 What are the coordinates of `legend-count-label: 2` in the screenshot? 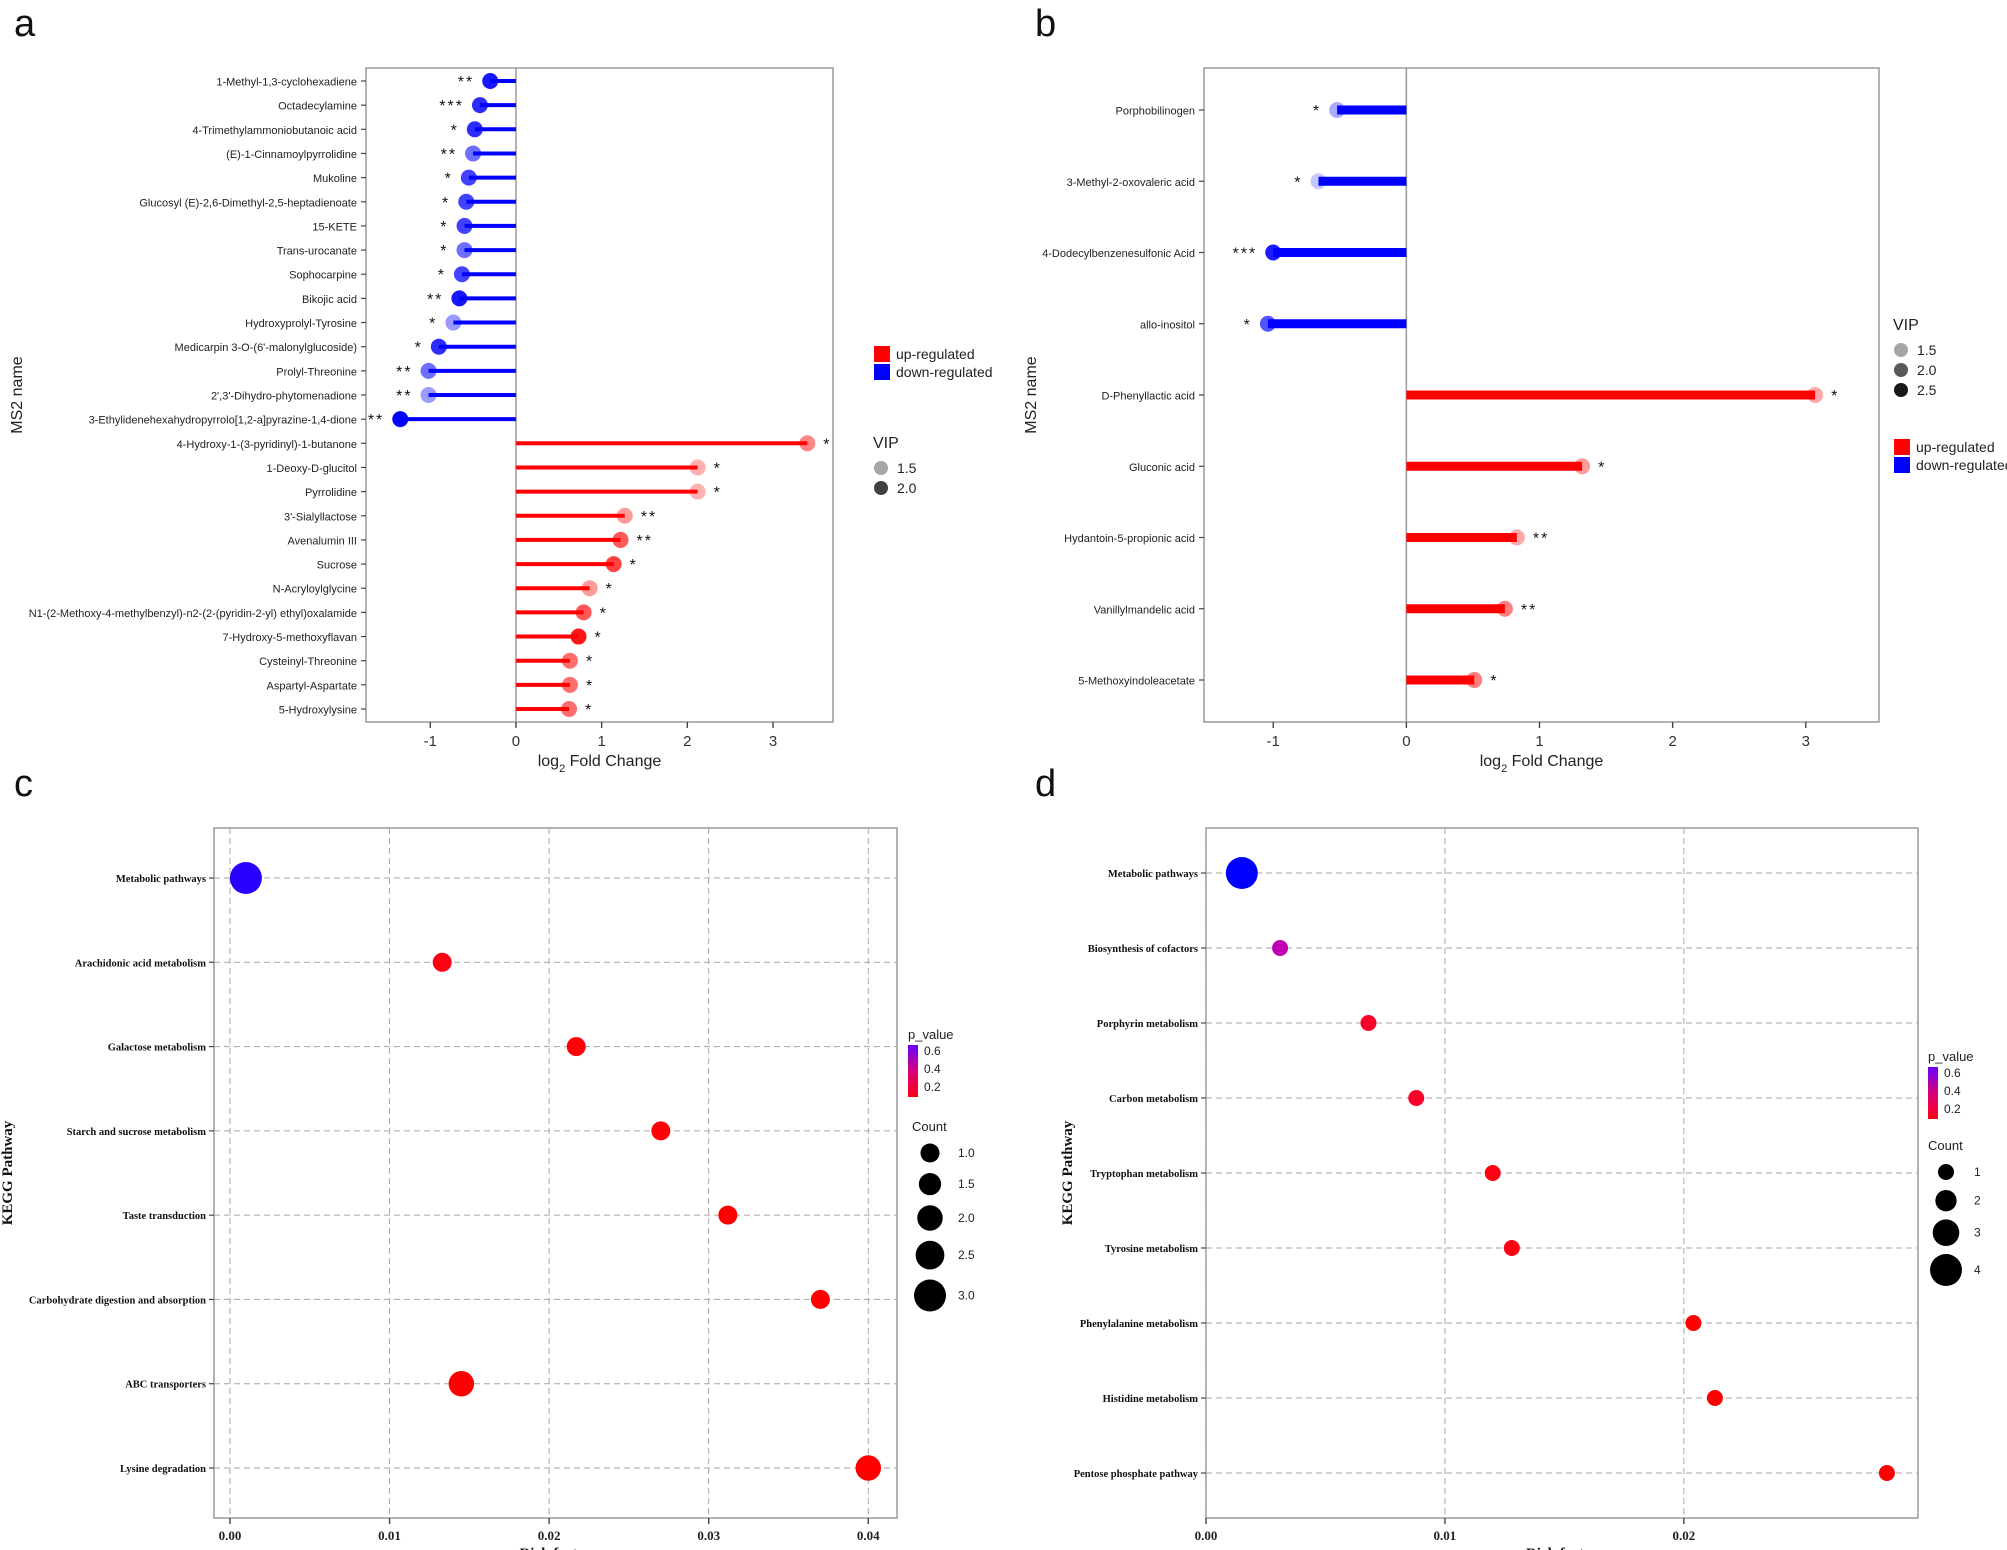 It's located at (1977, 1201).